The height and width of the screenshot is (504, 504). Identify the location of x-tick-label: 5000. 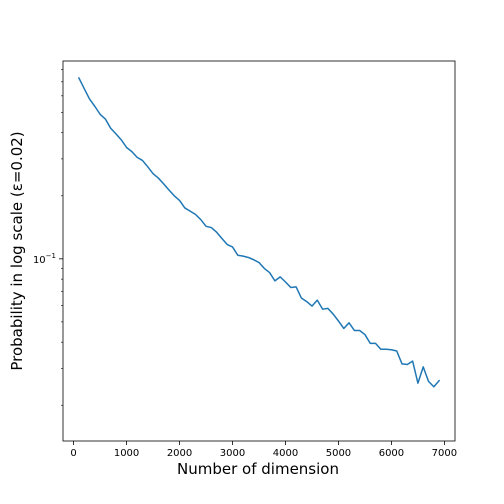
(338, 453).